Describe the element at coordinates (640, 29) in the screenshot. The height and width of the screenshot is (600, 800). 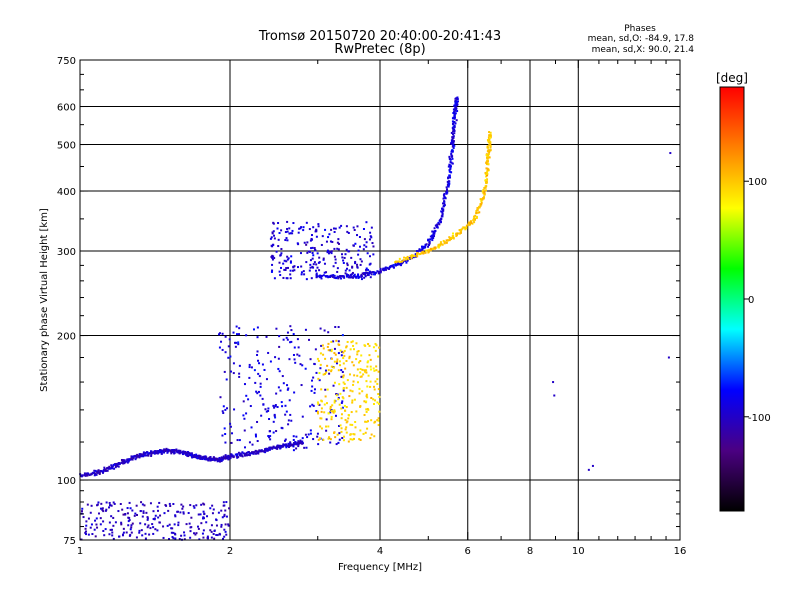
I see `phase-stats-heading: Phases` at that location.